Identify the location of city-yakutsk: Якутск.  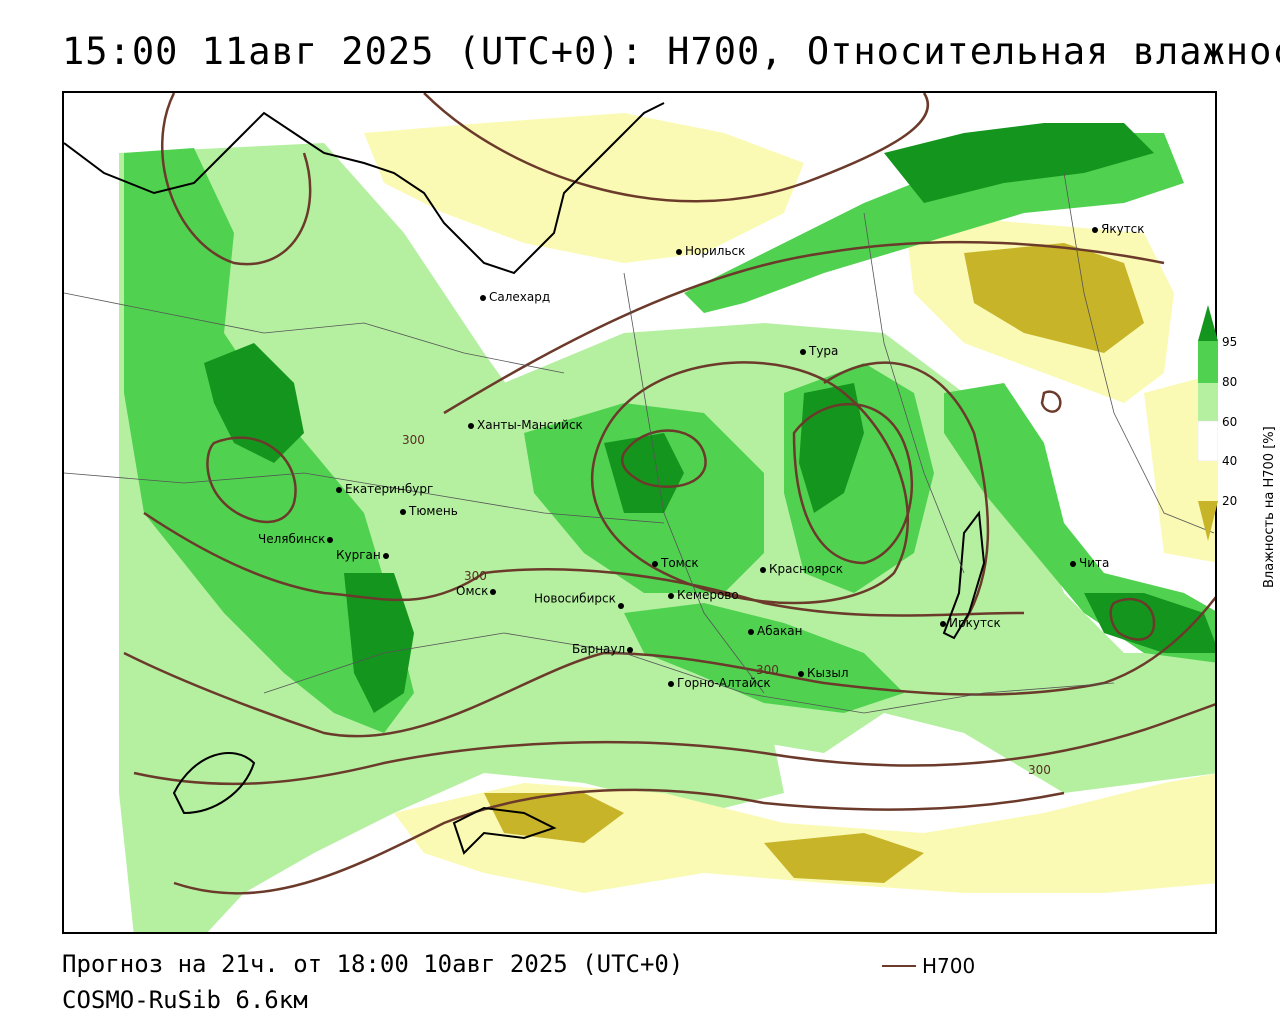
(1118, 229).